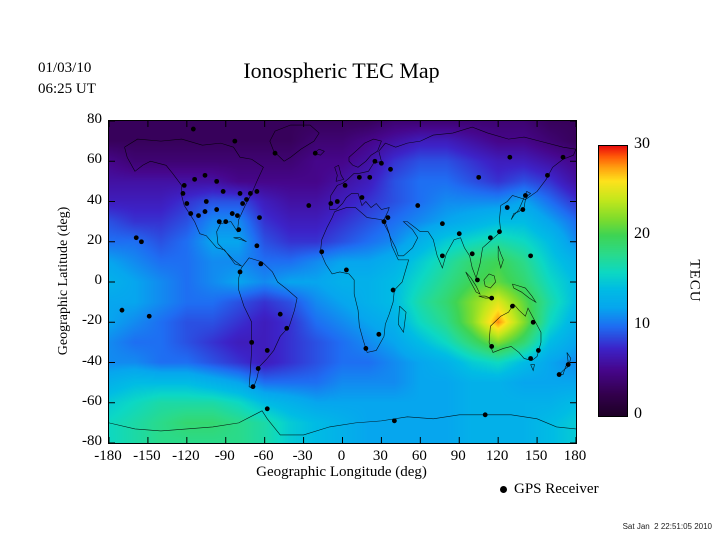 This screenshot has width=720, height=540. What do you see at coordinates (575, 456) in the screenshot?
I see `x-tick-label: 180` at bounding box center [575, 456].